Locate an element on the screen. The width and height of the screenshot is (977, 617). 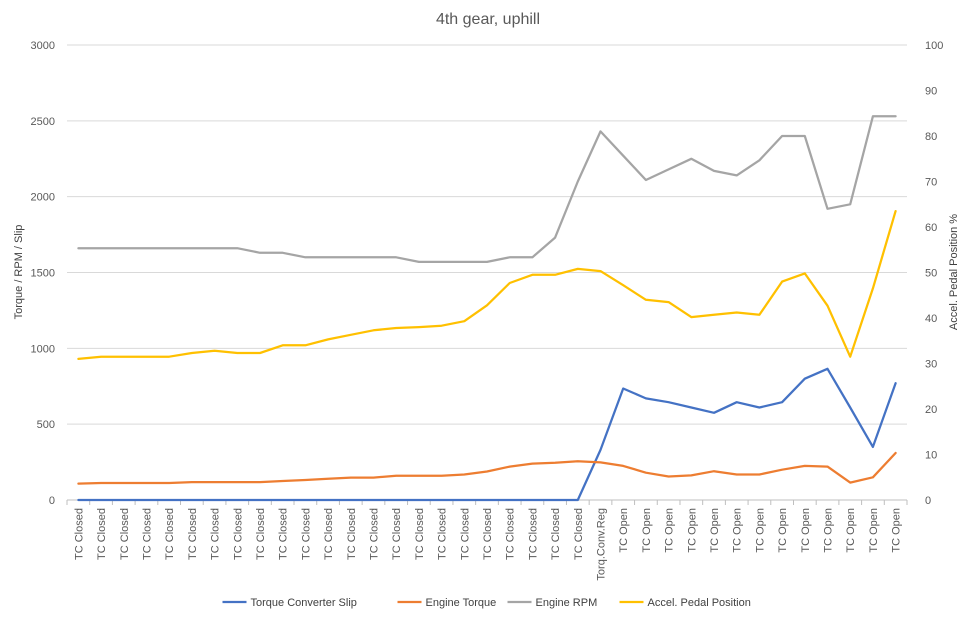
legend-item: Accel. Pedal Position is located at coordinates (685, 603).